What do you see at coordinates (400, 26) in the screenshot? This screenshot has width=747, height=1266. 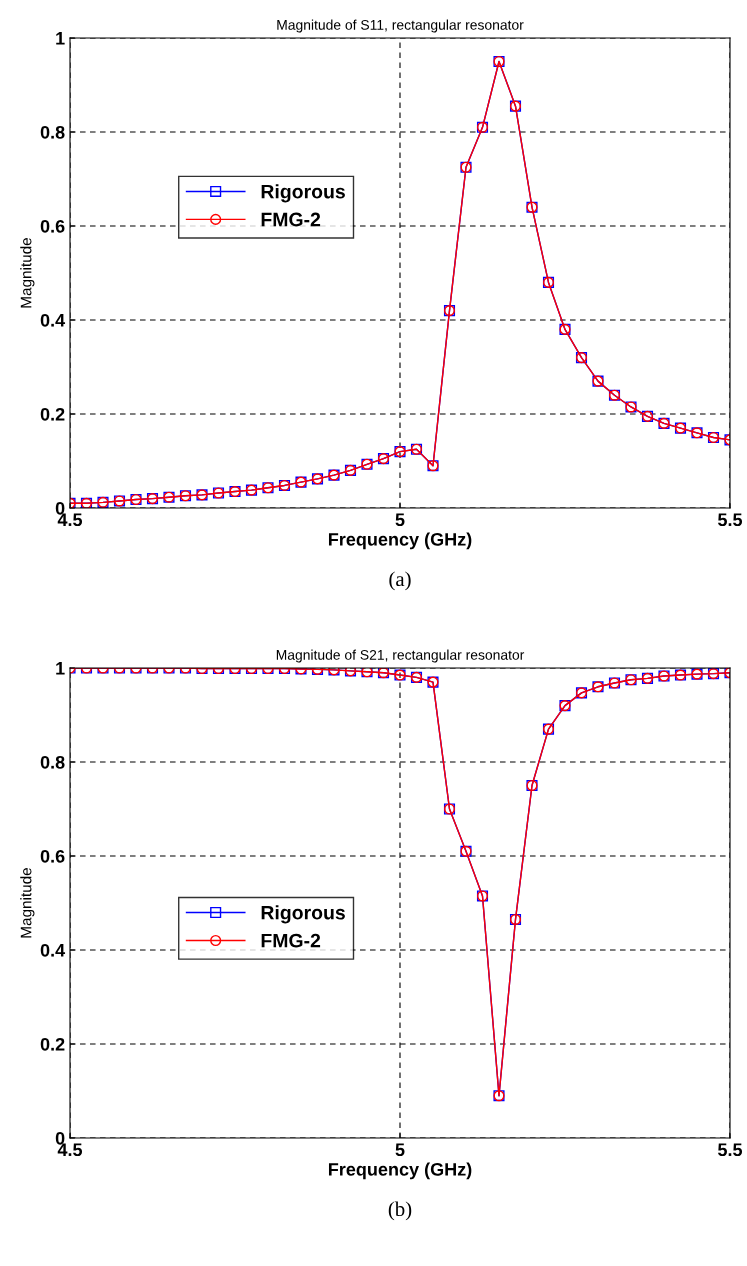 I see `chart-title: Magnitude of S11, rectangular resonator` at bounding box center [400, 26].